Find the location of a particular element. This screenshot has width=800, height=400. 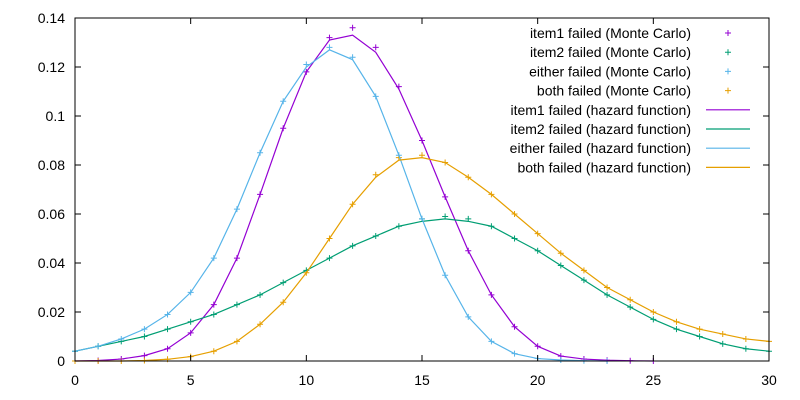

legend-entry: both failed (hazard function) is located at coordinates (633, 167).